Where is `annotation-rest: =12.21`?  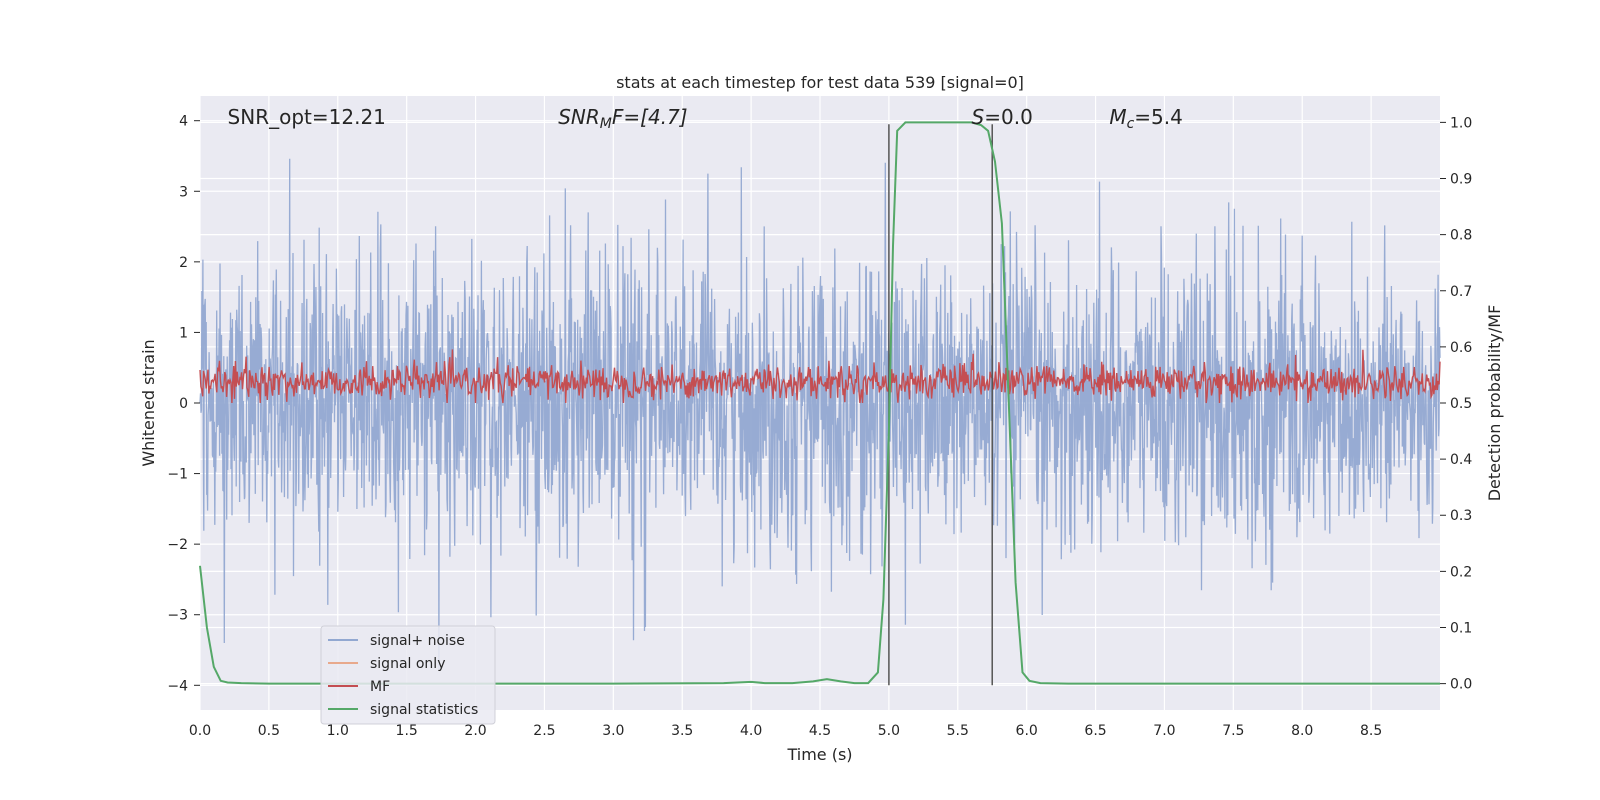
annotation-rest: =12.21 is located at coordinates (349, 117).